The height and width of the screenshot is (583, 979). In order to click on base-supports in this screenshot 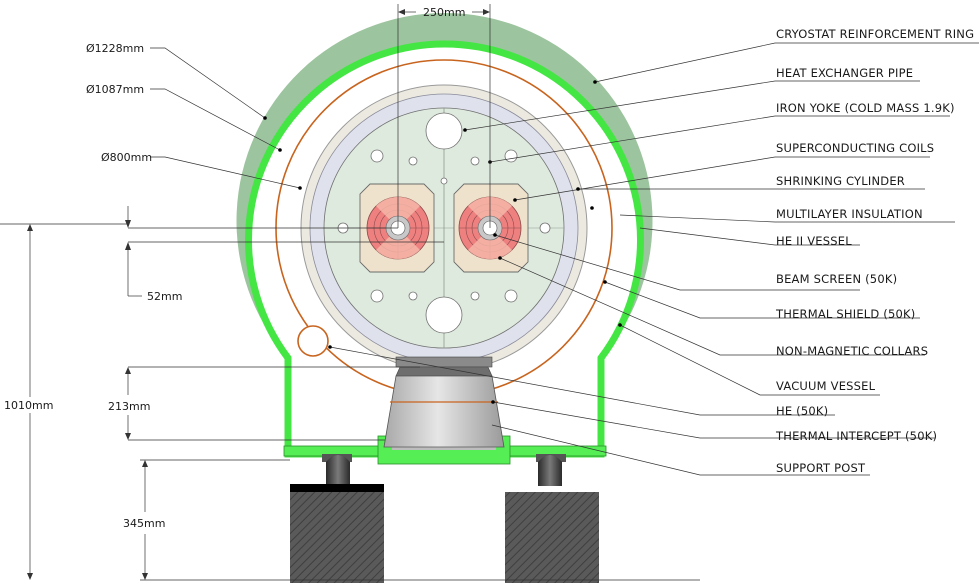, I will do `click(444, 518)`.